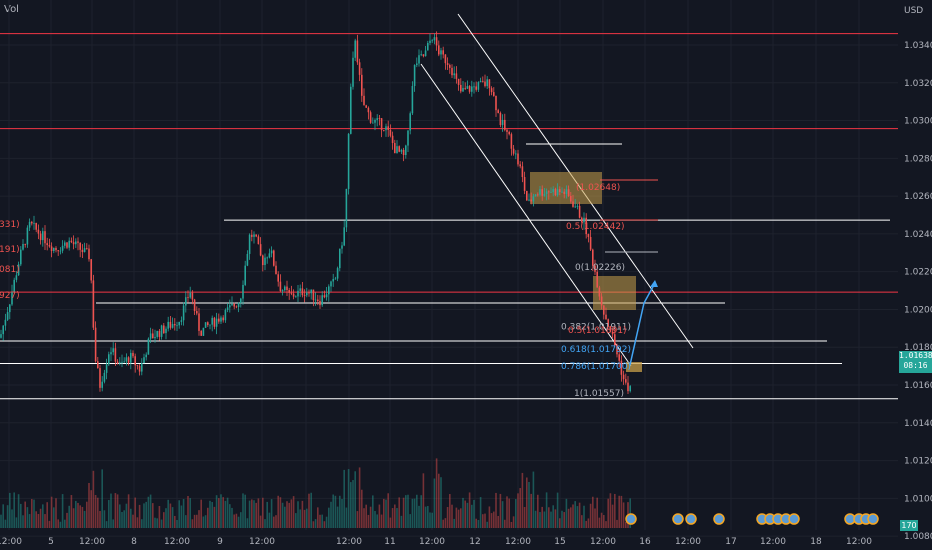  Describe the element at coordinates (915, 355) in the screenshot. I see `last-price-value: 1.01638` at that location.